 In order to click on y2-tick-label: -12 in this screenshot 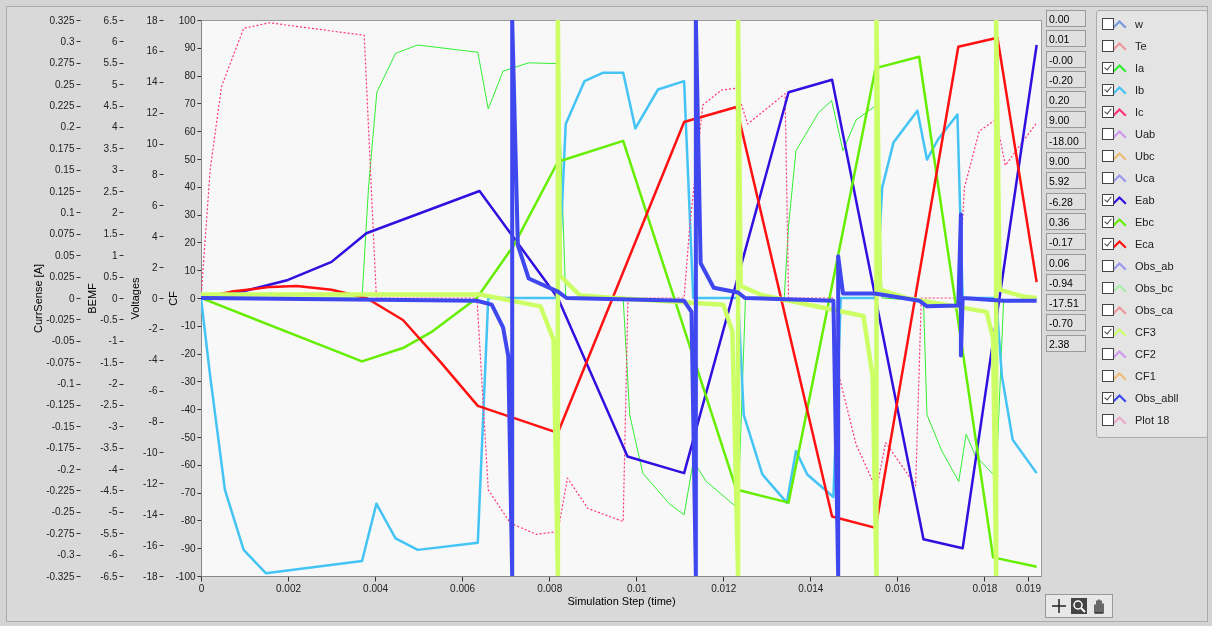, I will do `click(150, 483)`.